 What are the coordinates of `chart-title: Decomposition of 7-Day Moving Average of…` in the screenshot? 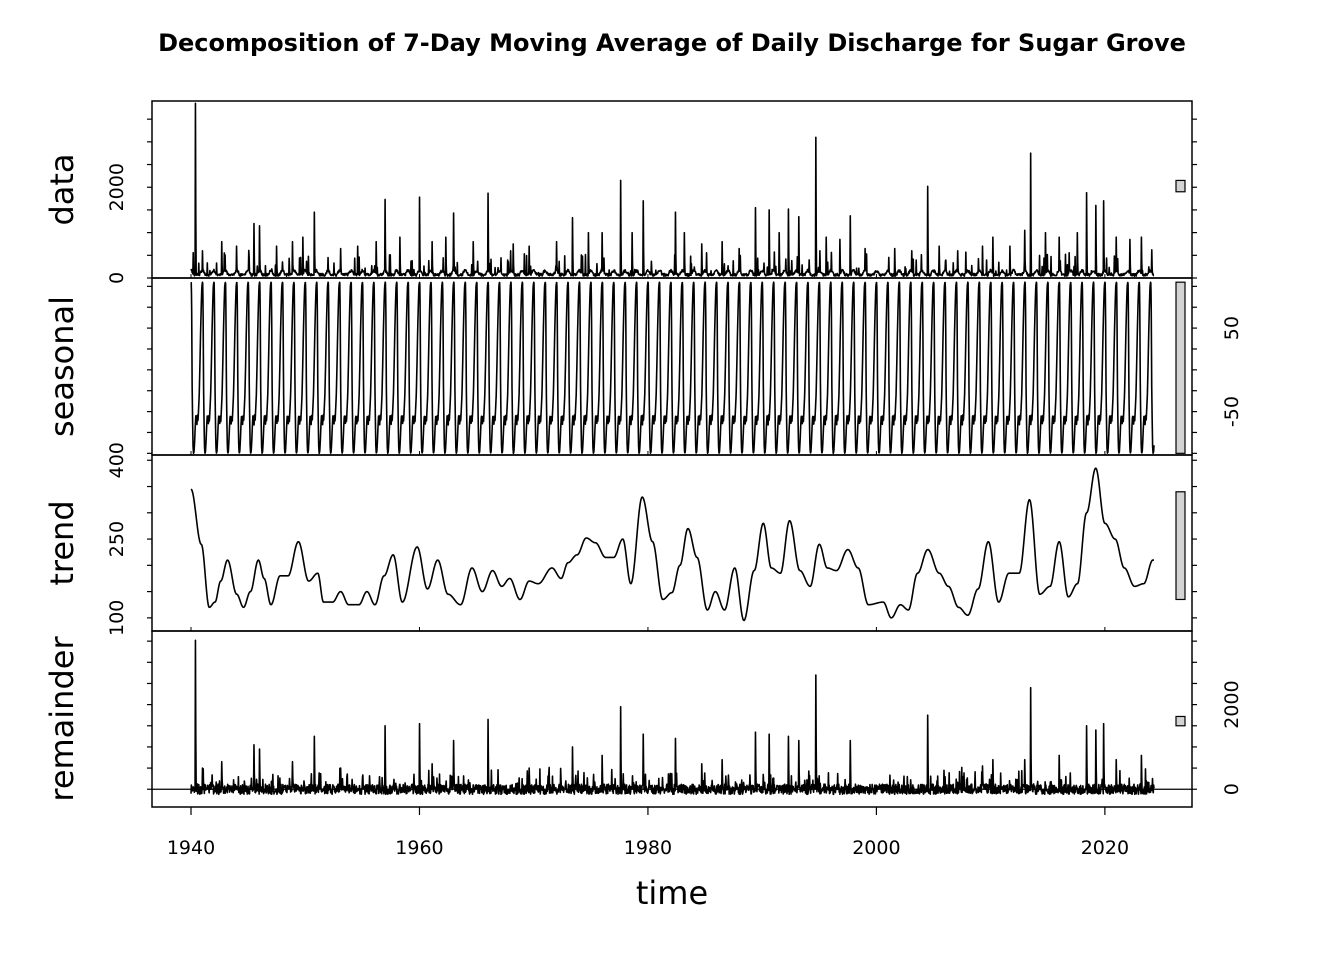 It's located at (672, 43).